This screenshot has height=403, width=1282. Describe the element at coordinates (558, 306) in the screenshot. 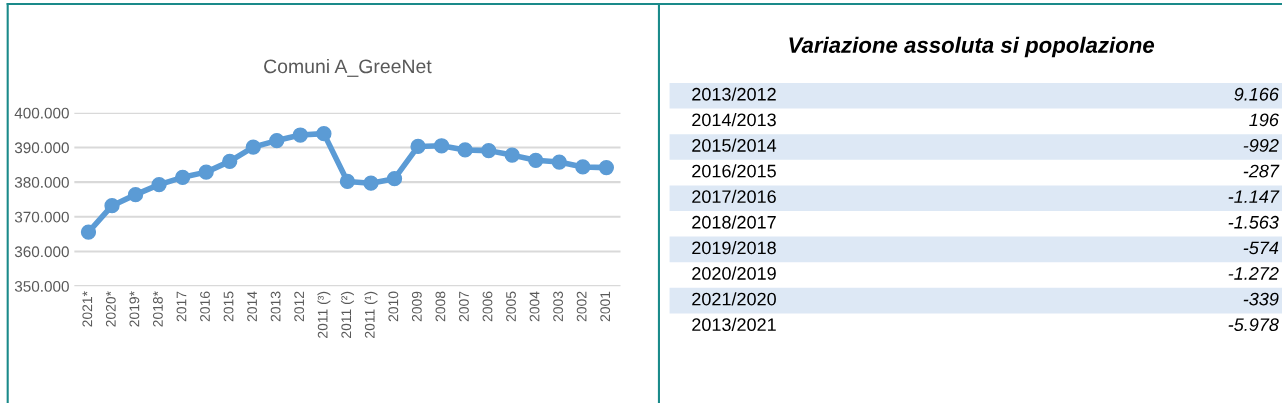

I see `x-tick-label: 2003` at that location.